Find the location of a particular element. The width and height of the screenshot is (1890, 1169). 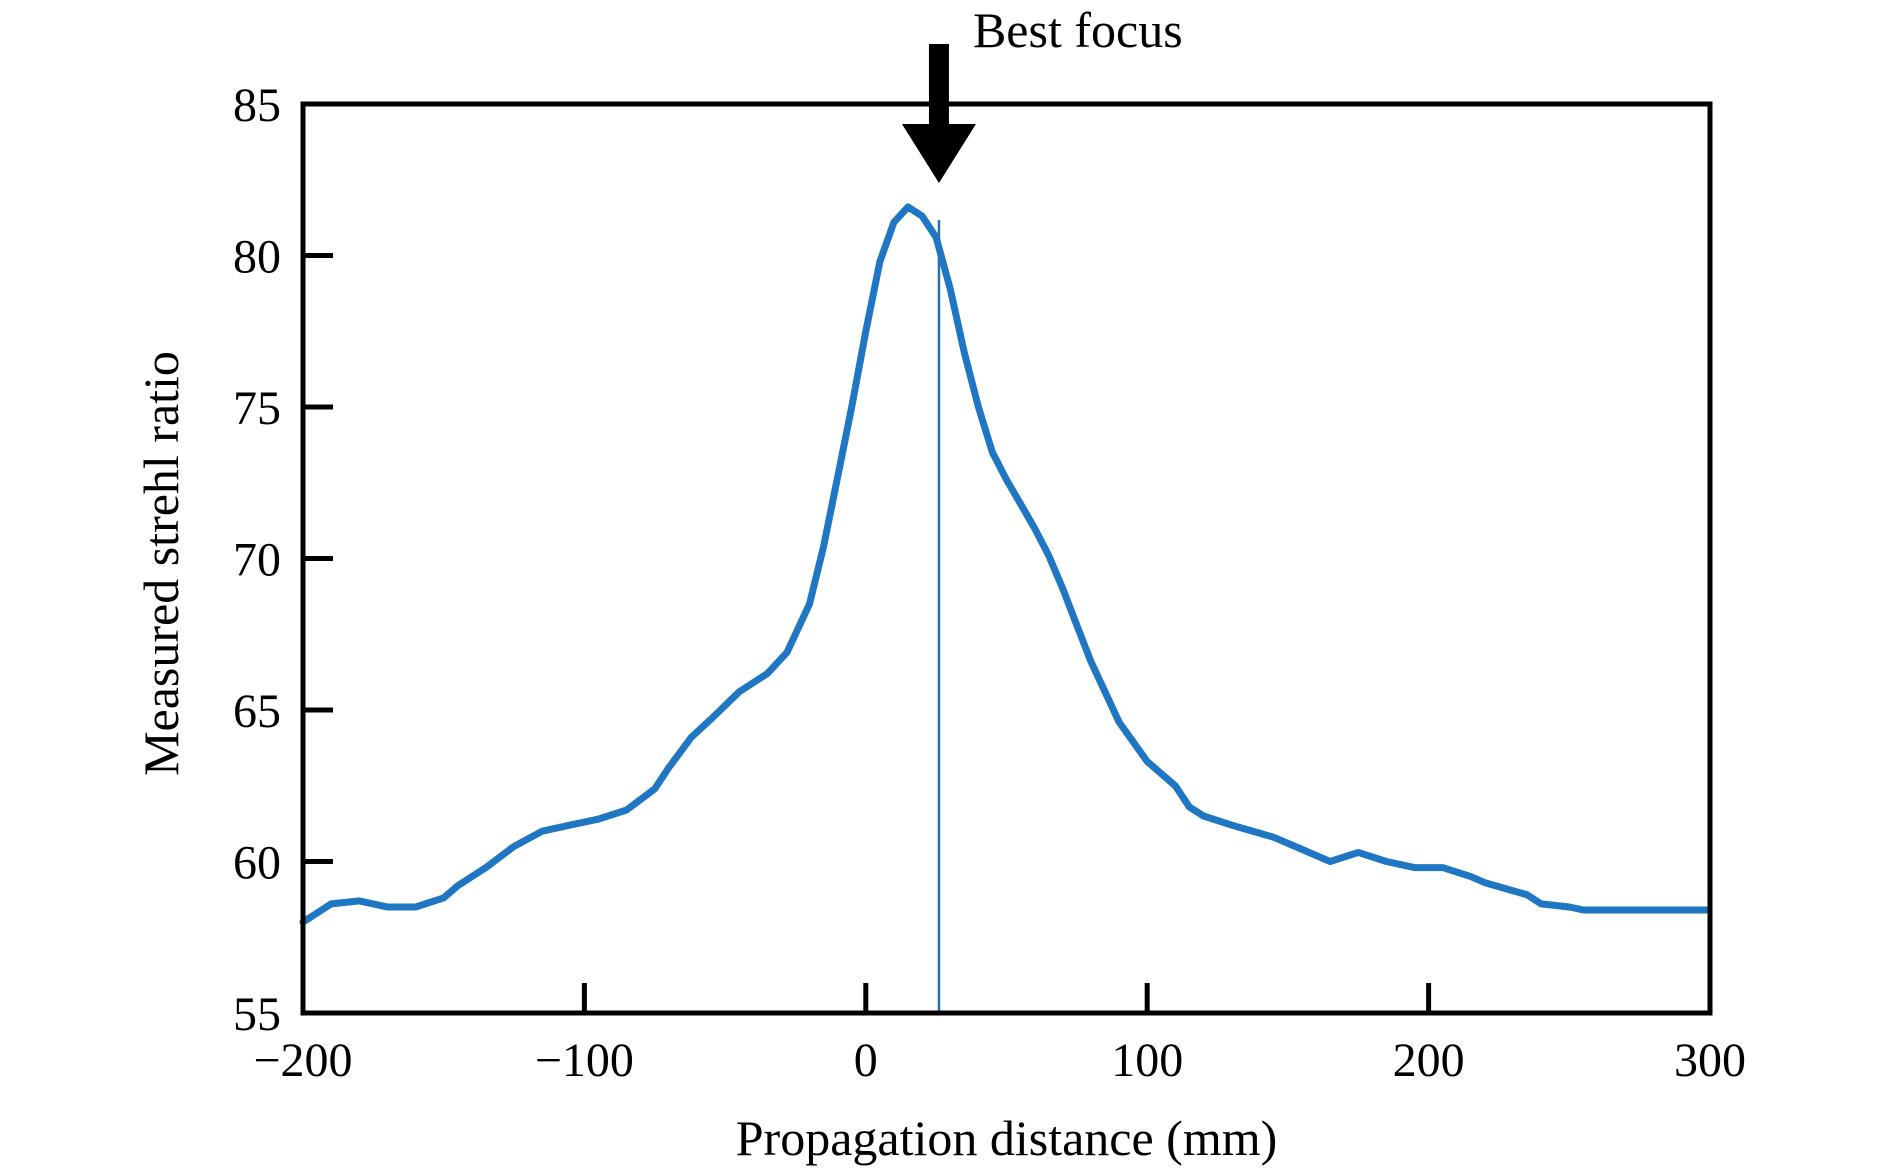

best-focus-annotation: Best focus is located at coordinates (1042, 92).